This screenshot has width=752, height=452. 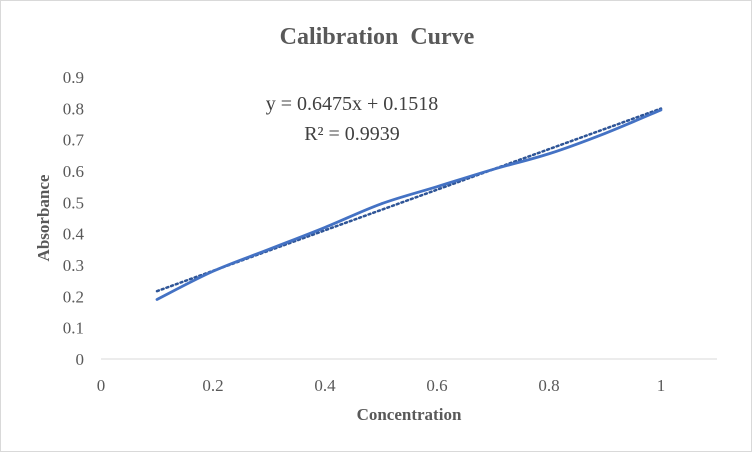 I want to click on x-tick-label: 0, so click(x=101, y=385).